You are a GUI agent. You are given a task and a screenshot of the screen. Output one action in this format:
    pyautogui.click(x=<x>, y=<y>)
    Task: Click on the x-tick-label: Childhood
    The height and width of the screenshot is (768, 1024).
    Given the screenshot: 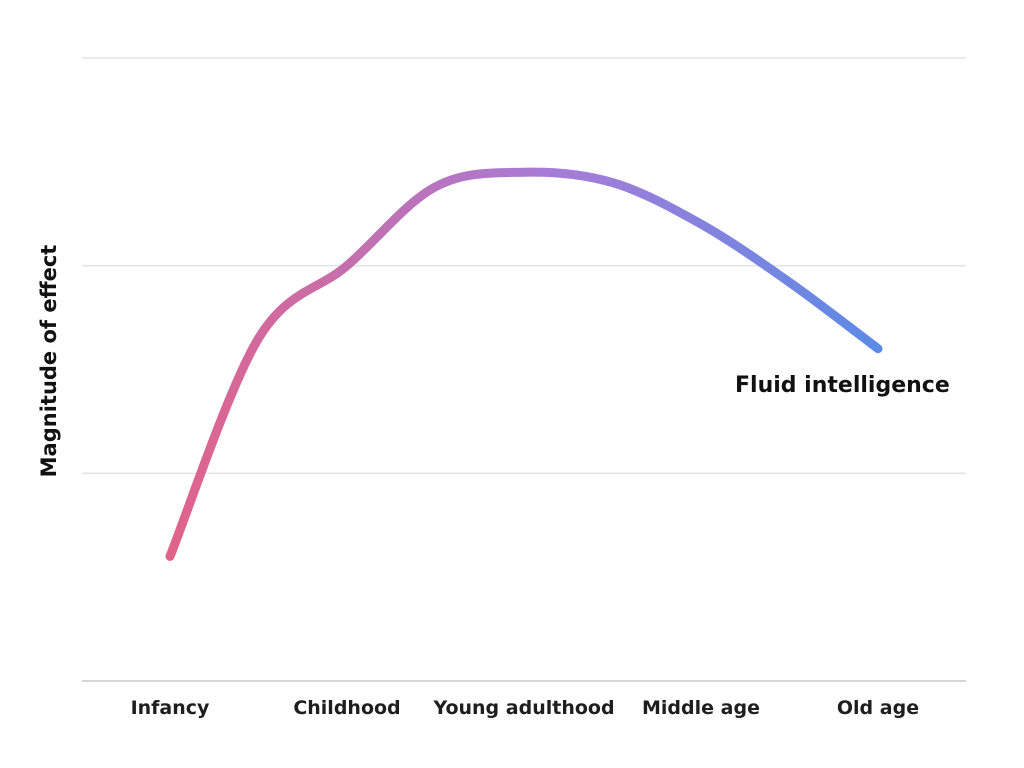 What is the action you would take?
    pyautogui.click(x=346, y=708)
    